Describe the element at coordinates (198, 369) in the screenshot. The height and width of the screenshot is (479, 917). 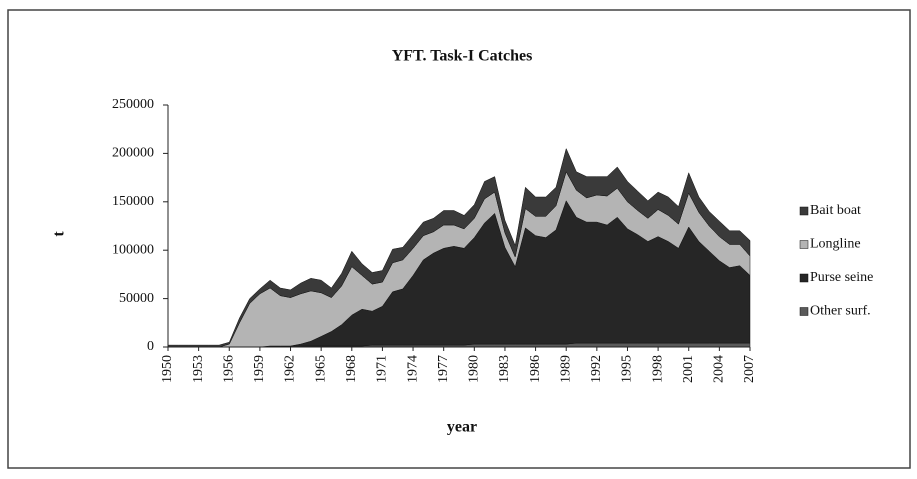
I see `x-tick-label: 1953` at that location.